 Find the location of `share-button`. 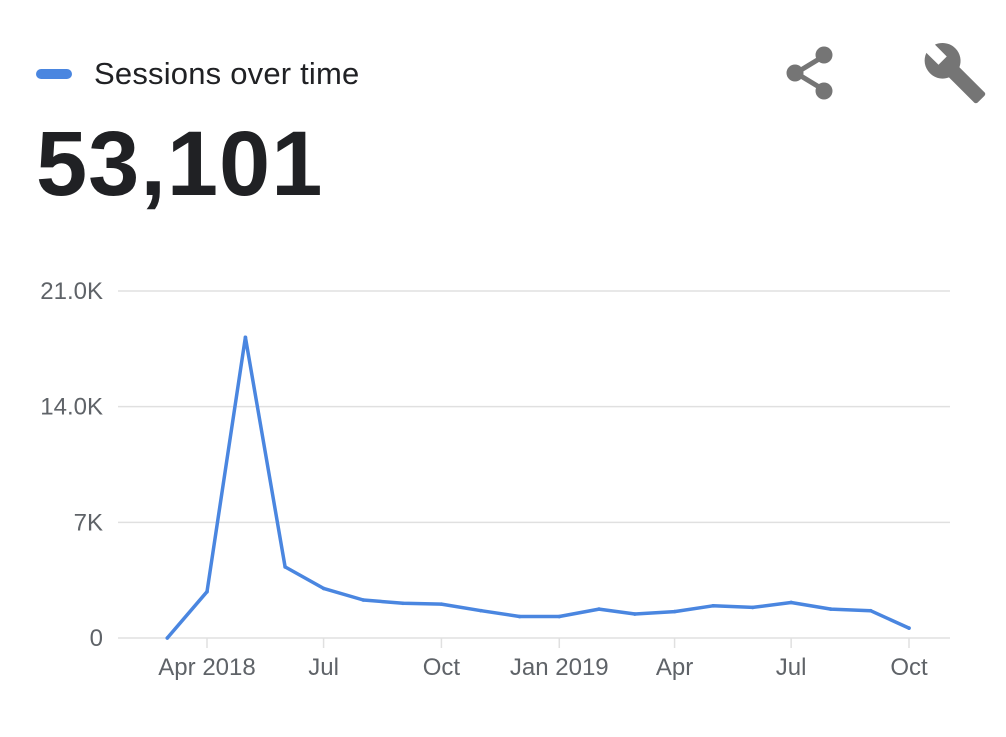

share-button is located at coordinates (810, 73).